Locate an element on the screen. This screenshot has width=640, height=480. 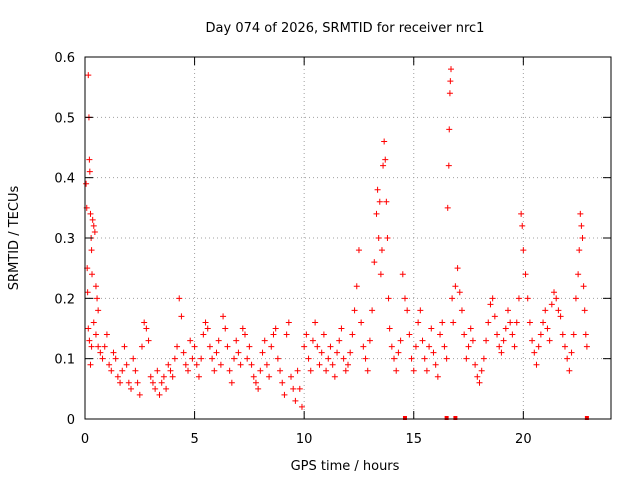
y-tick-label: 0.1 is located at coordinates (64, 360).